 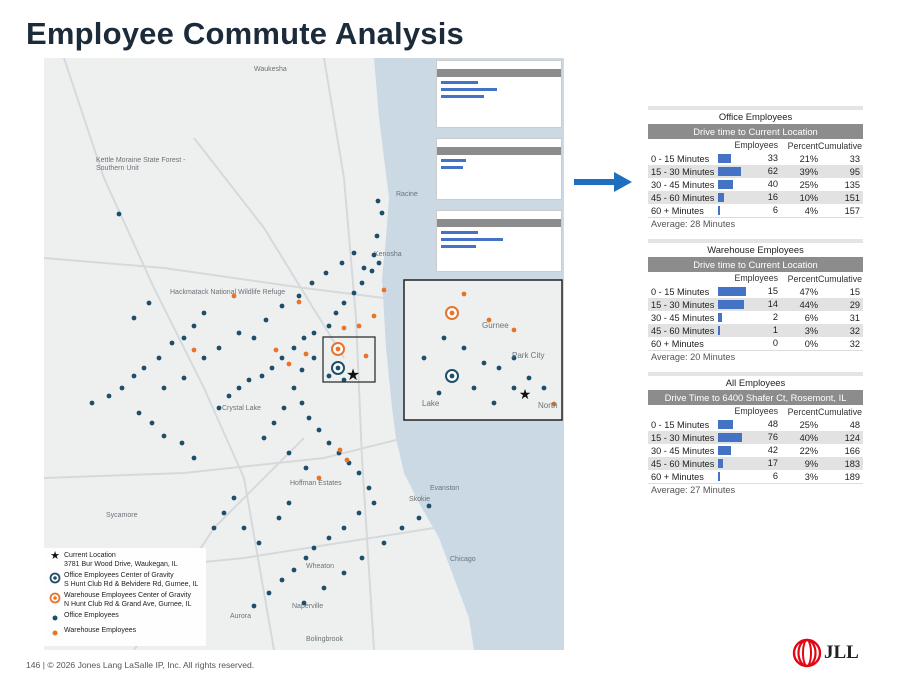 What do you see at coordinates (811, 463) in the screenshot?
I see `percent-value: 9%` at bounding box center [811, 463].